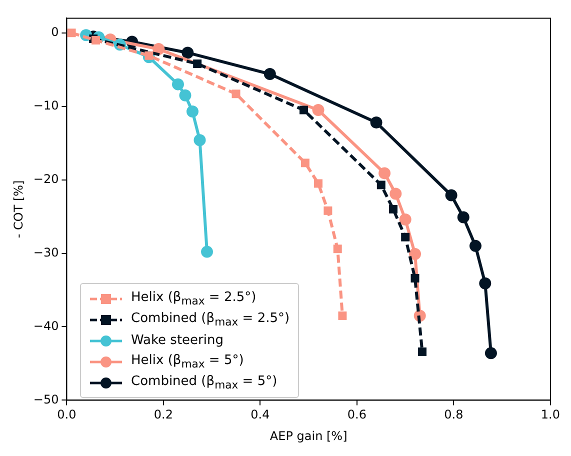 Image resolution: width=571 pixels, height=456 pixels. I want to click on y-tick-label: −20, so click(46, 179).